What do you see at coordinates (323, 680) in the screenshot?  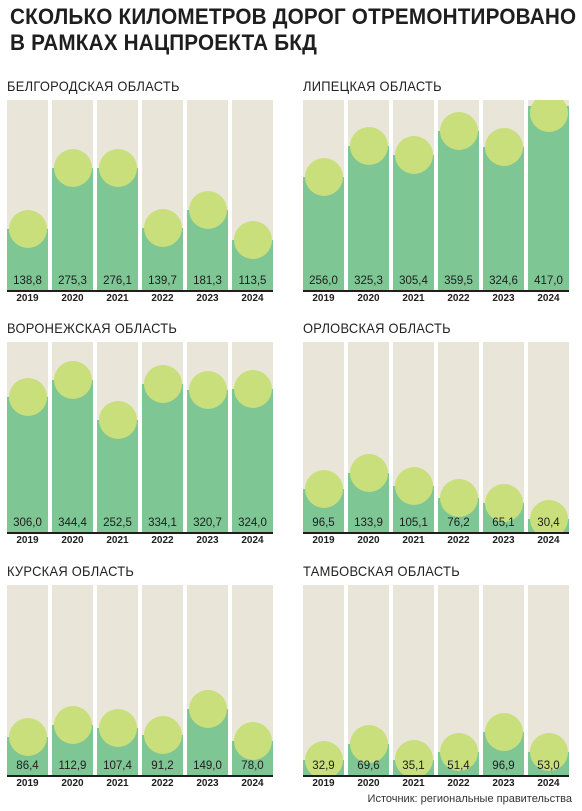 I see `bar-column-background: 32,9` at bounding box center [323, 680].